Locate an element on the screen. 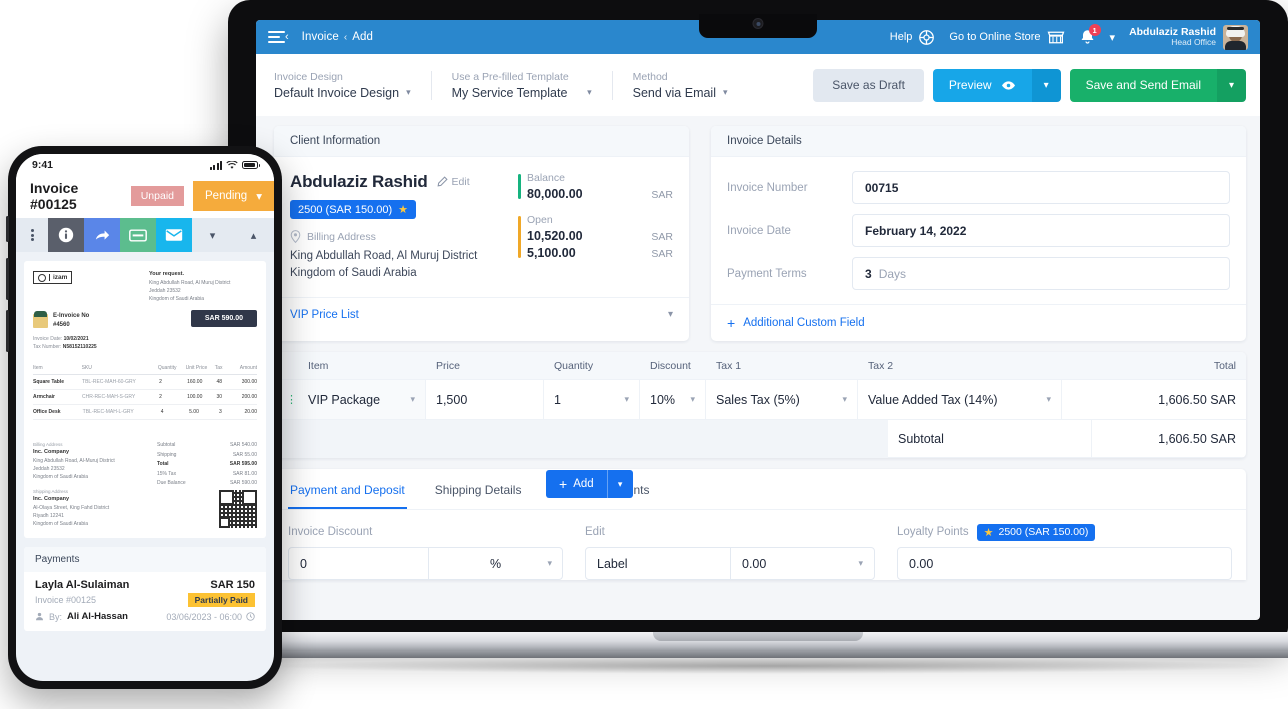 The width and height of the screenshot is (1288, 709). vip-price-list-link: VIP Price List is located at coordinates (324, 314).